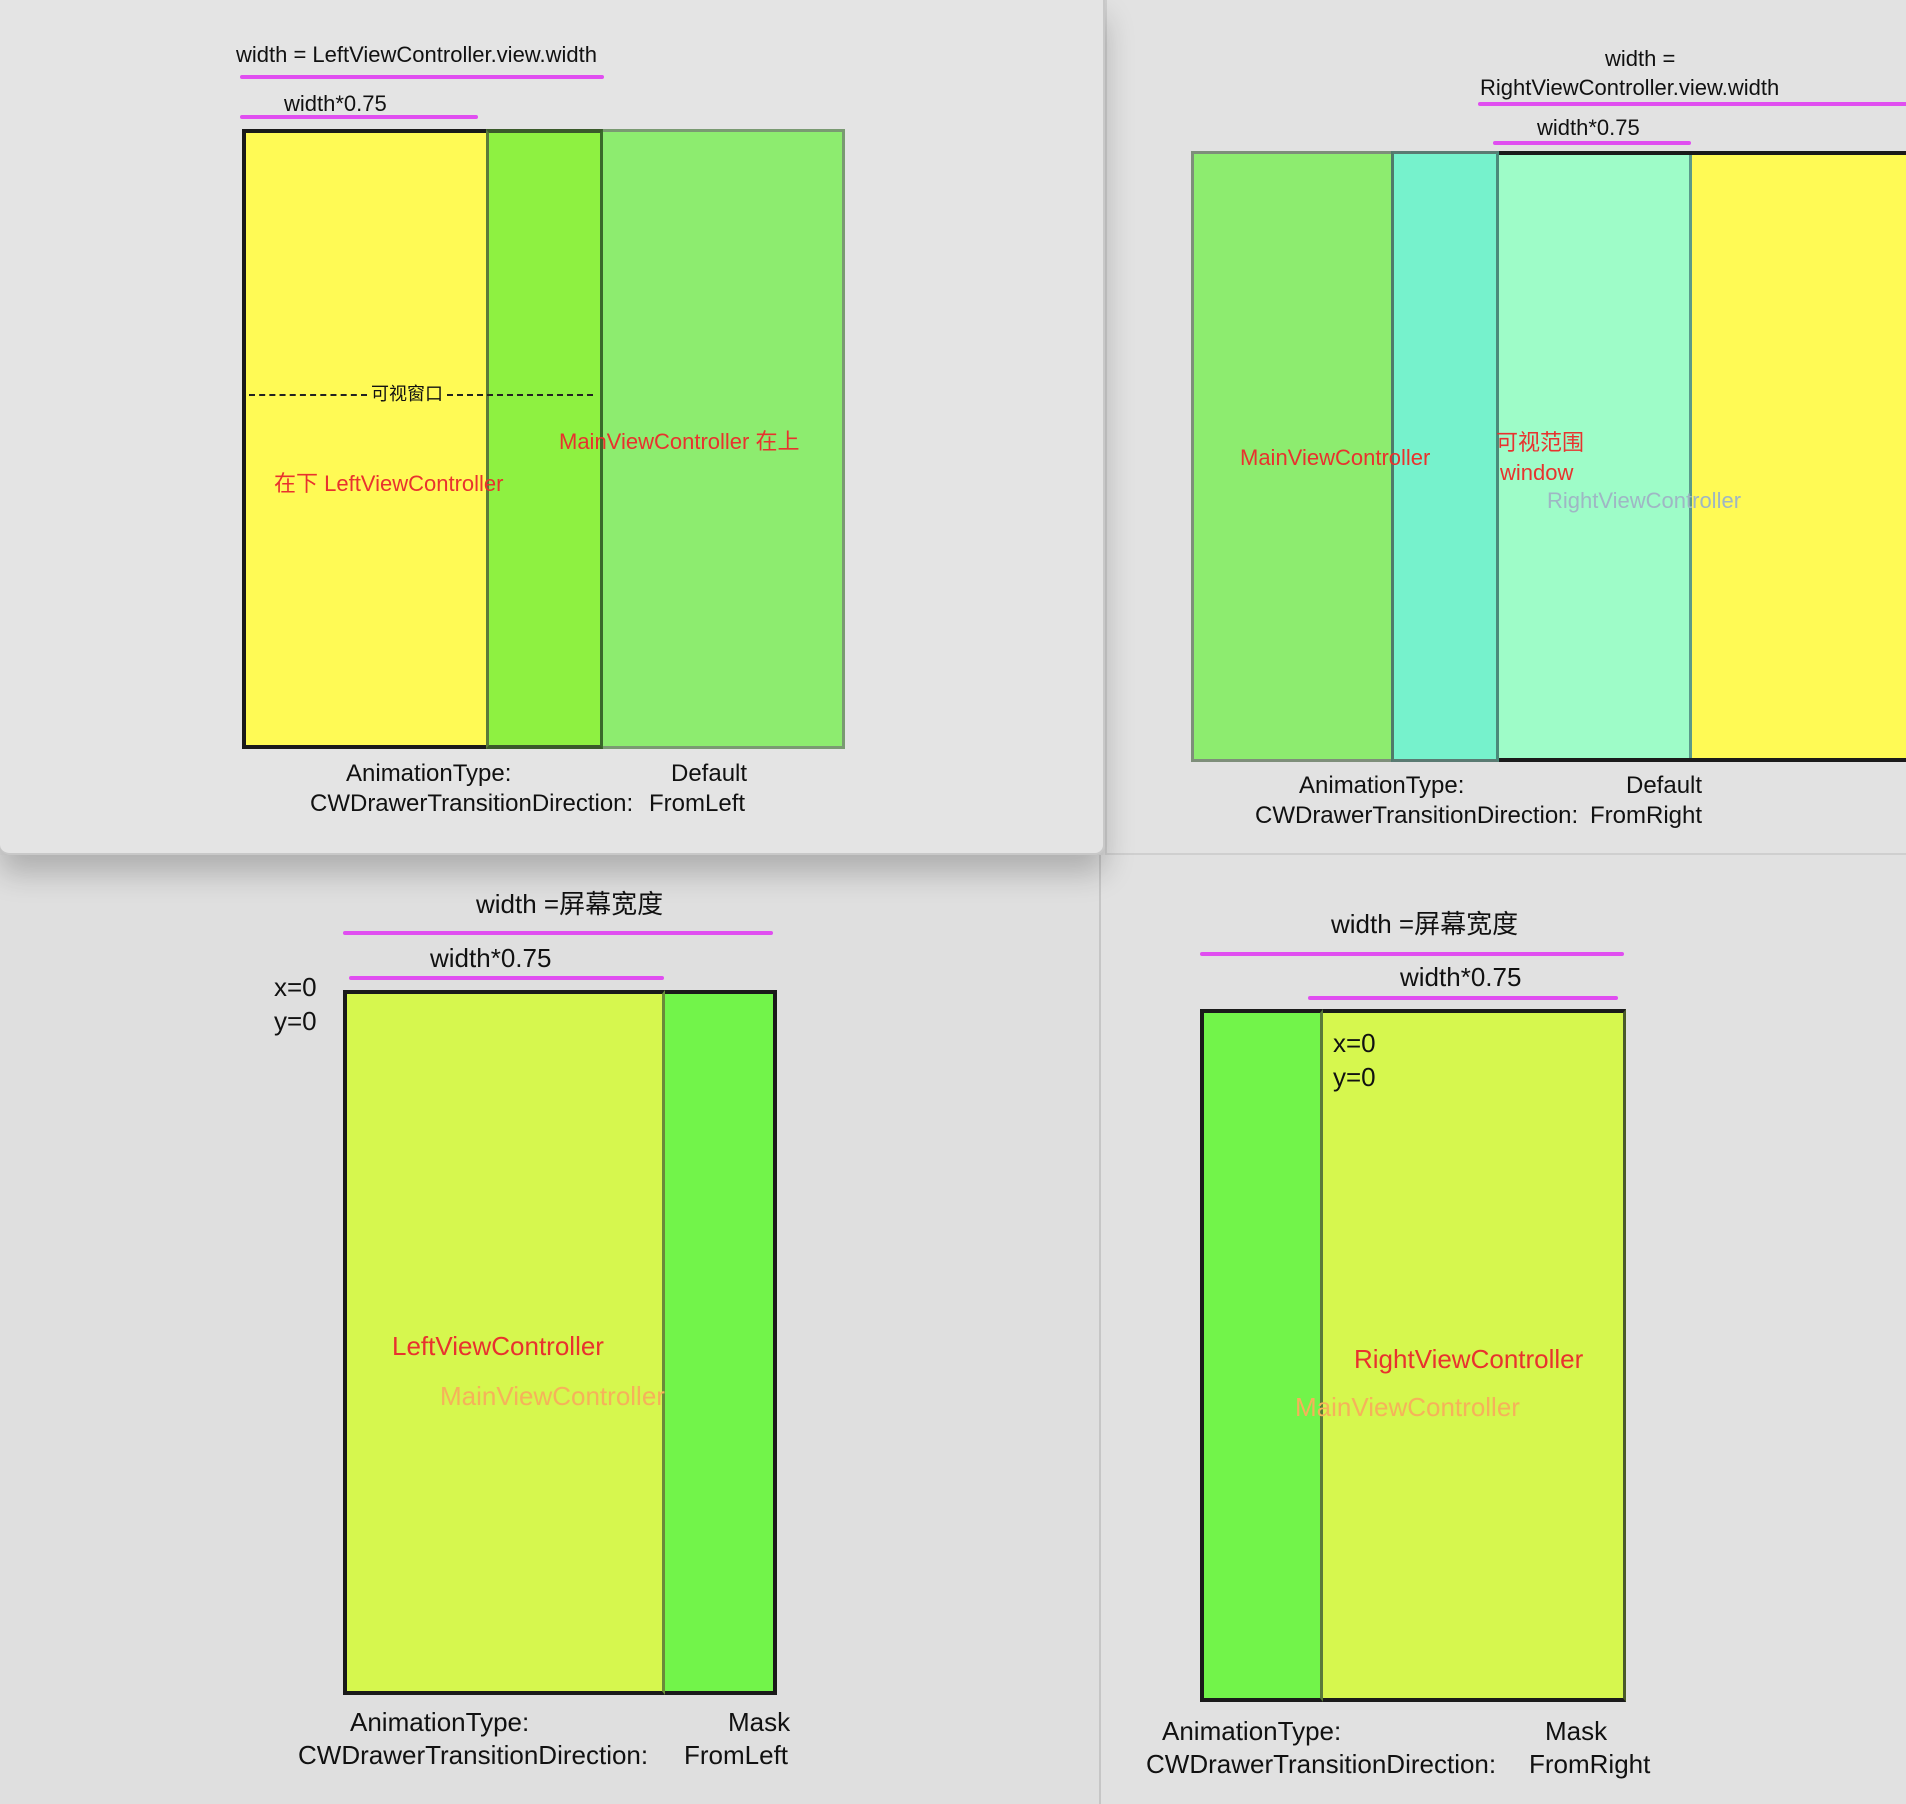 This screenshot has width=1906, height=1804. Describe the element at coordinates (1537, 472) in the screenshot. I see `window-label: window` at that location.